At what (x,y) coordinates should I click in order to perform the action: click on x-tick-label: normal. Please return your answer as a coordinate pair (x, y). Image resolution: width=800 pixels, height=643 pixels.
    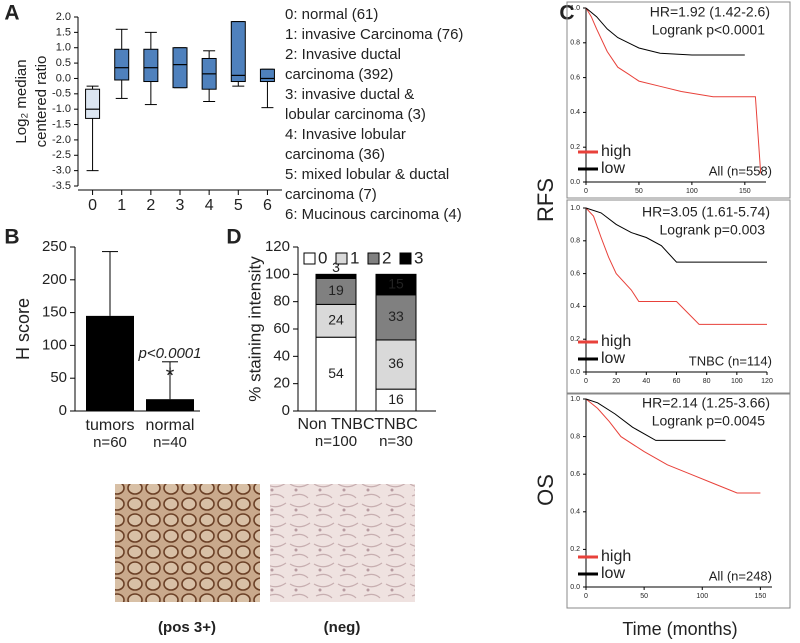
    Looking at the image, I should click on (170, 425).